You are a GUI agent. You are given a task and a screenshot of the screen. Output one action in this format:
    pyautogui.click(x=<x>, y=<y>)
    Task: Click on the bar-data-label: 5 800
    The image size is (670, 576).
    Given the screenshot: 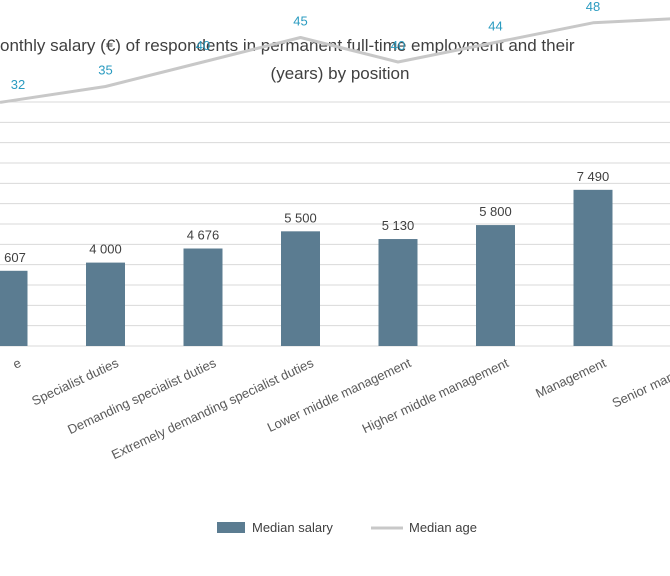 What is the action you would take?
    pyautogui.click(x=495, y=211)
    